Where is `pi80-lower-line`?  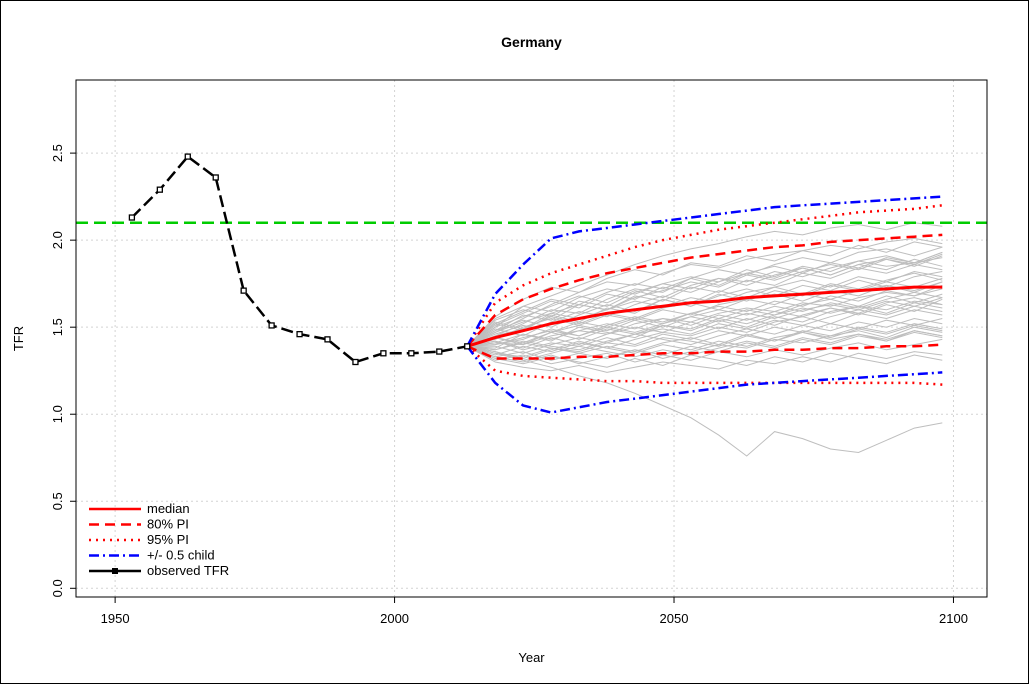
pi80-lower-line is located at coordinates (704, 351).